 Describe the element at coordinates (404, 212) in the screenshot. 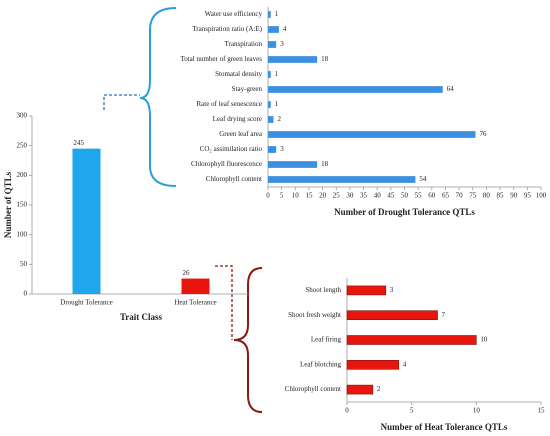

I see `x-axis-label: Number of Drought Tolerance QTLs` at that location.